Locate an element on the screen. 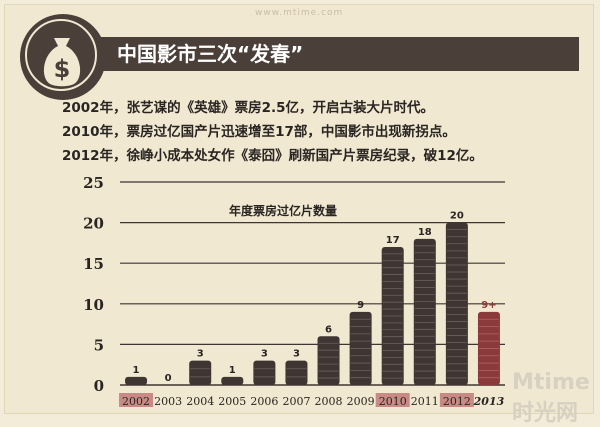 This screenshot has height=427, width=600. bar-2012 is located at coordinates (456, 303).